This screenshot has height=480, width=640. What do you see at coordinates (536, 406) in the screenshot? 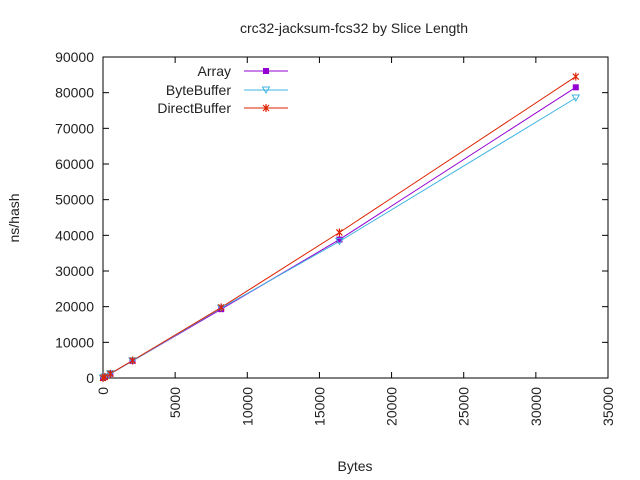
I see `x-tick-label: 30000` at bounding box center [536, 406].